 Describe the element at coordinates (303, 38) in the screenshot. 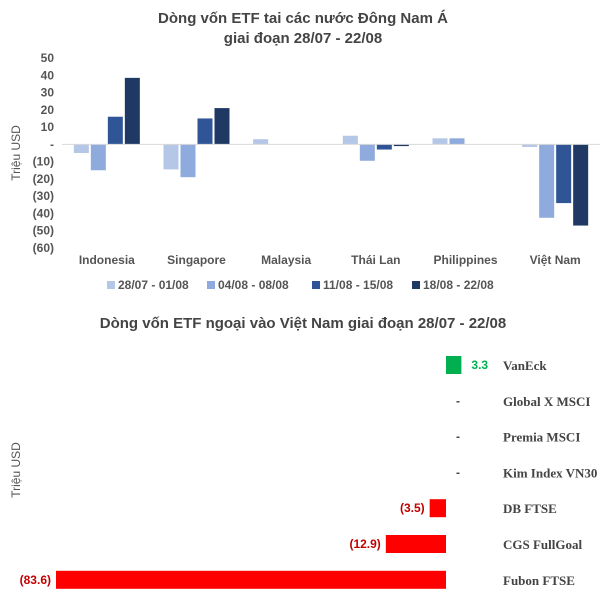

I see `chart1-title-line2: giai đoạn 28/07 - 22/08` at that location.